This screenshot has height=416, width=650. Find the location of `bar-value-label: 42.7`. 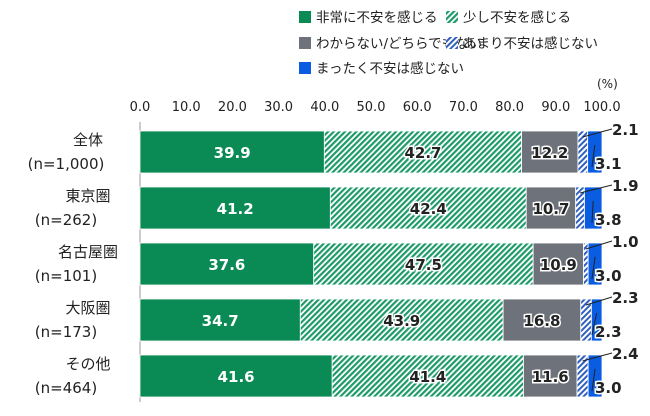

bar-value-label: 42.7 is located at coordinates (422, 153).